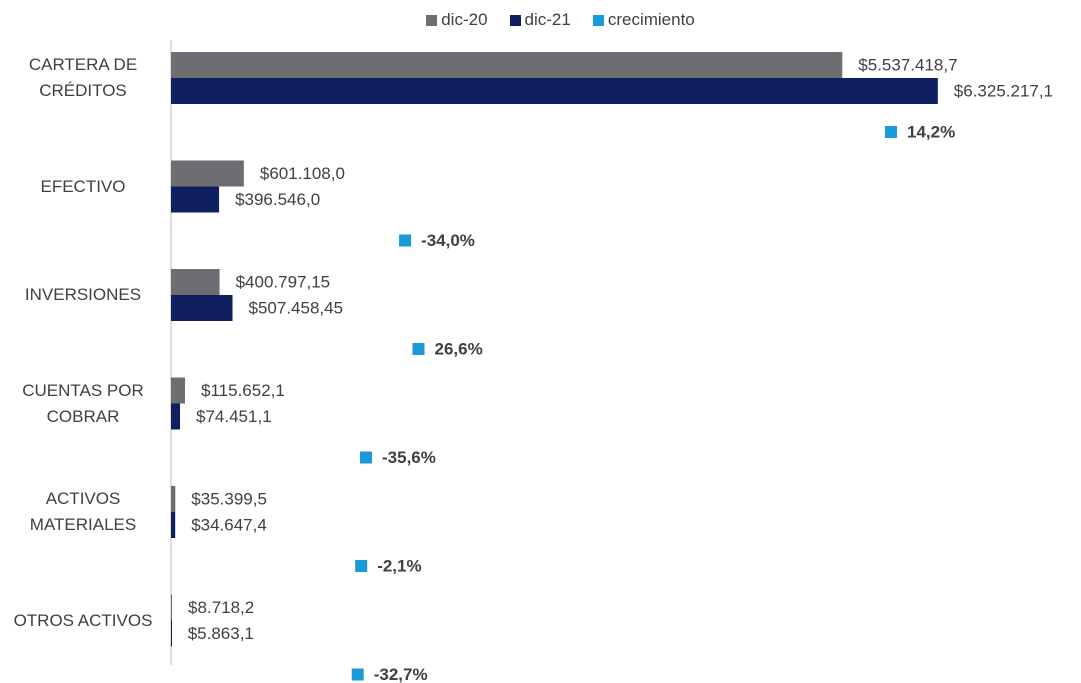 Image resolution: width=1081 pixels, height=683 pixels. What do you see at coordinates (296, 307) in the screenshot?
I see `data-label: $507.458,45` at bounding box center [296, 307].